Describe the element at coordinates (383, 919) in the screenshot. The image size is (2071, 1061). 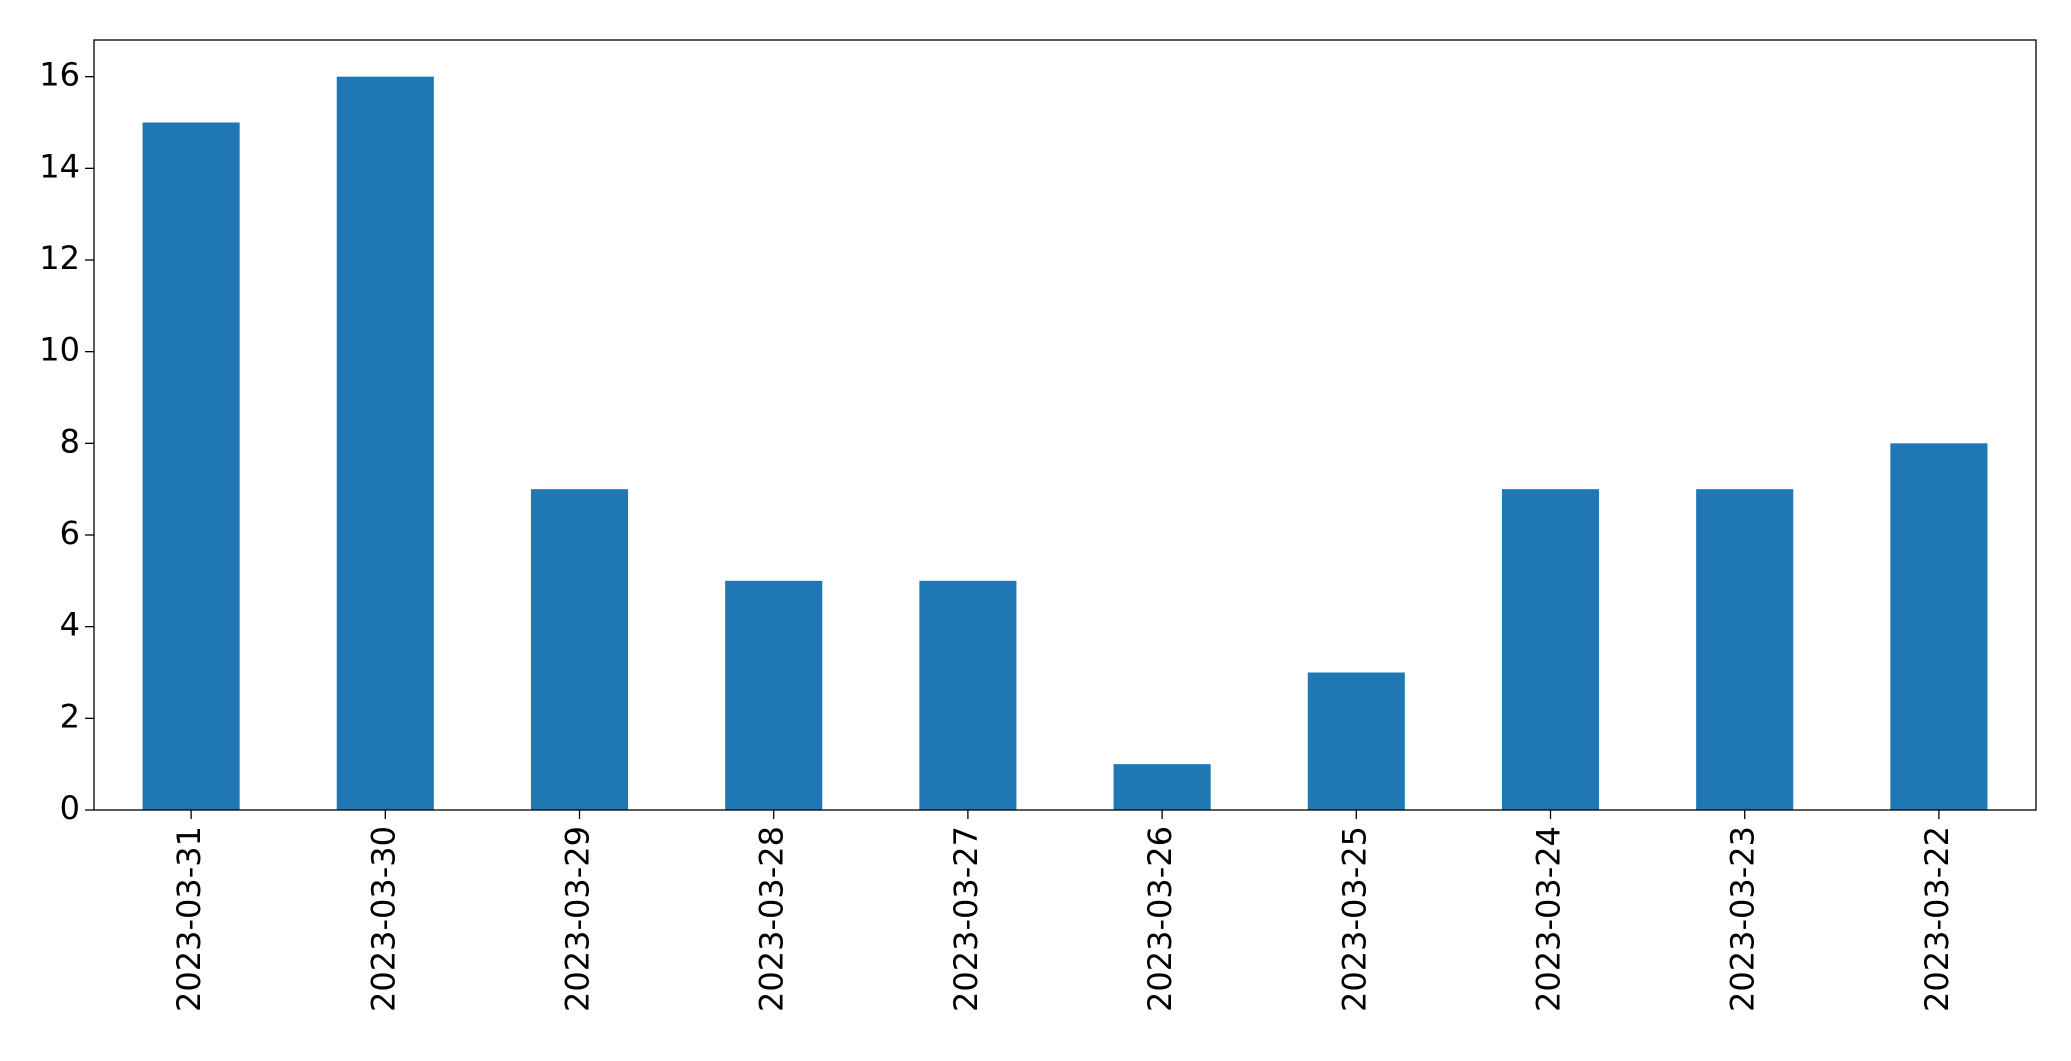
I see `x-tick-label: 2023-03-30` at that location.